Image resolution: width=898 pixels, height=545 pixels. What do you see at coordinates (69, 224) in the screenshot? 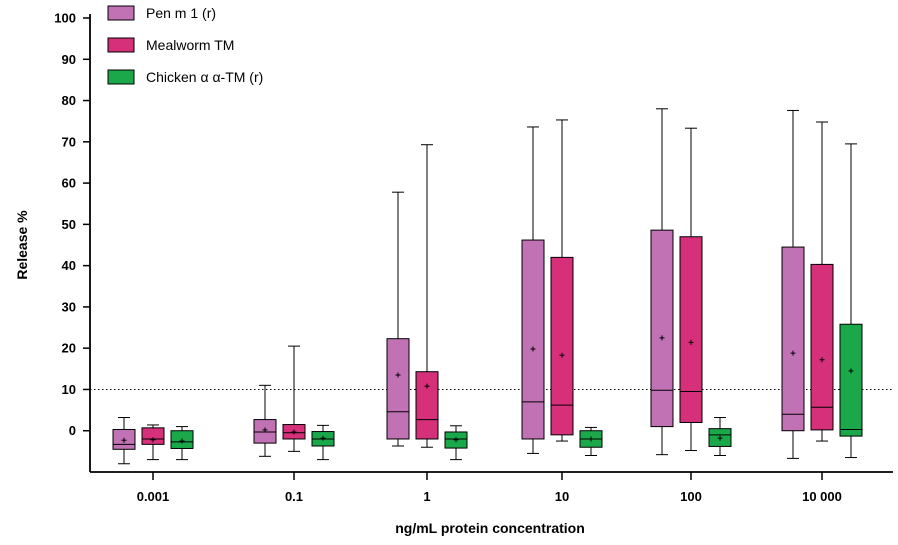
I see `y-tick-label: 50` at bounding box center [69, 224].